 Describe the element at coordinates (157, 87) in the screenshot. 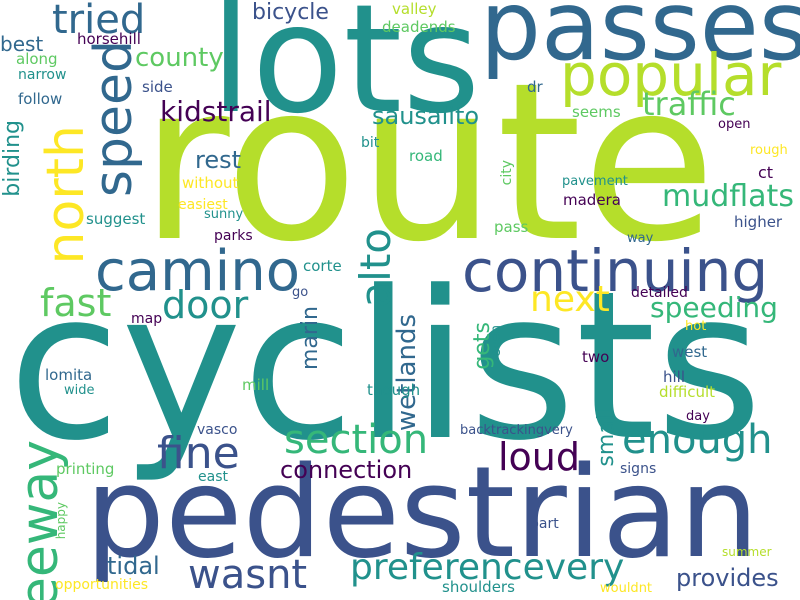

I see `word-side: side` at that location.